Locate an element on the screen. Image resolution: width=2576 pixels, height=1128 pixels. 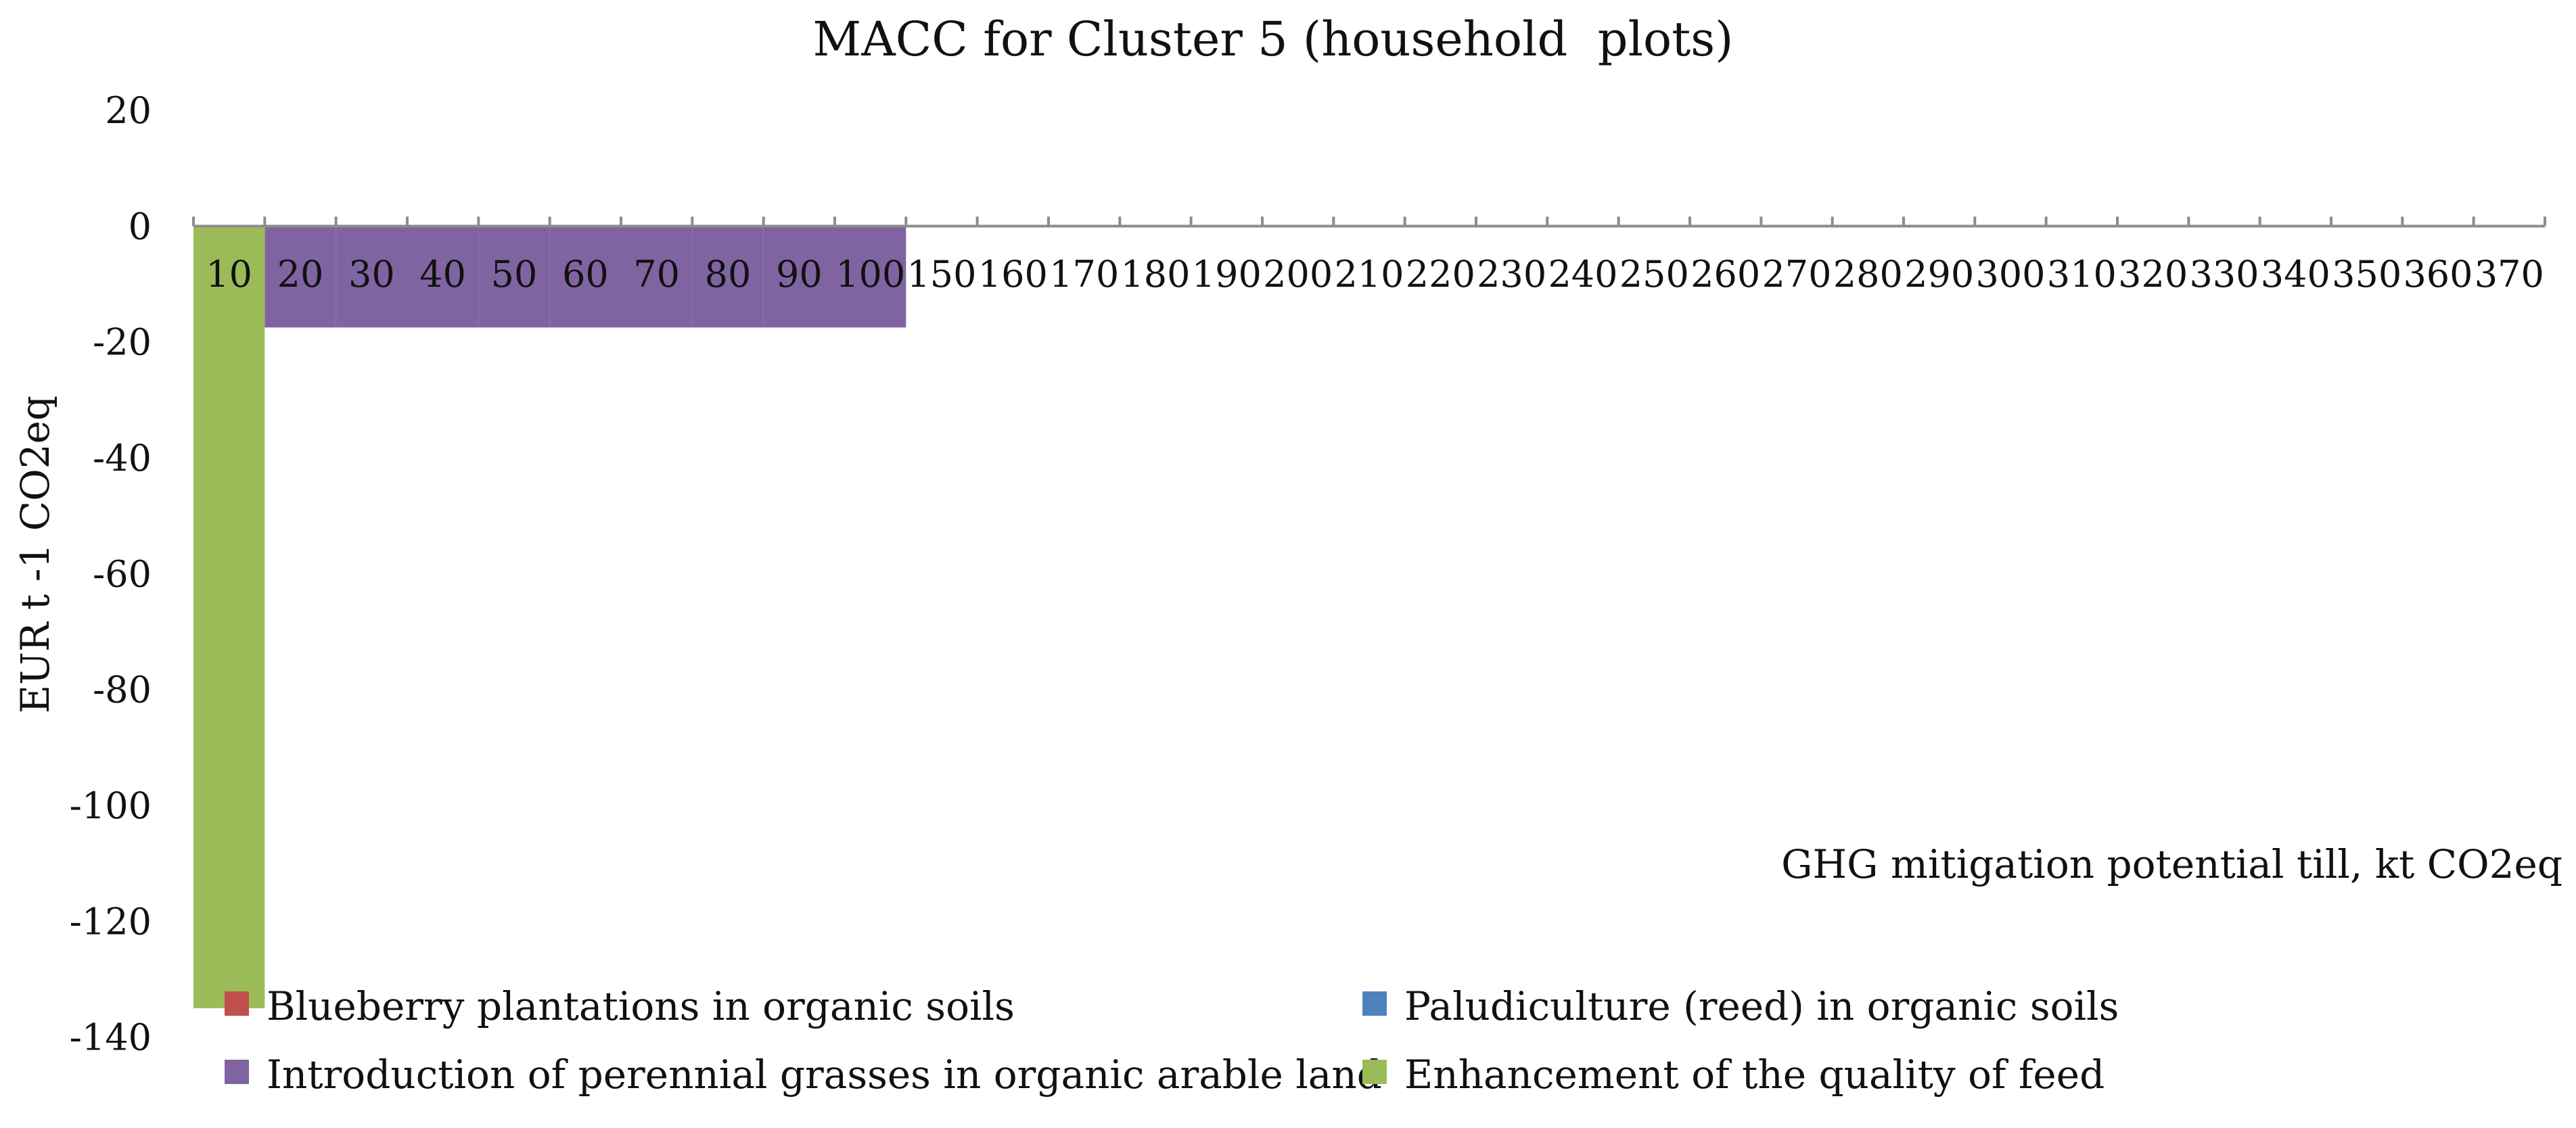
x-tick-label-150: 150 is located at coordinates (941, 274).